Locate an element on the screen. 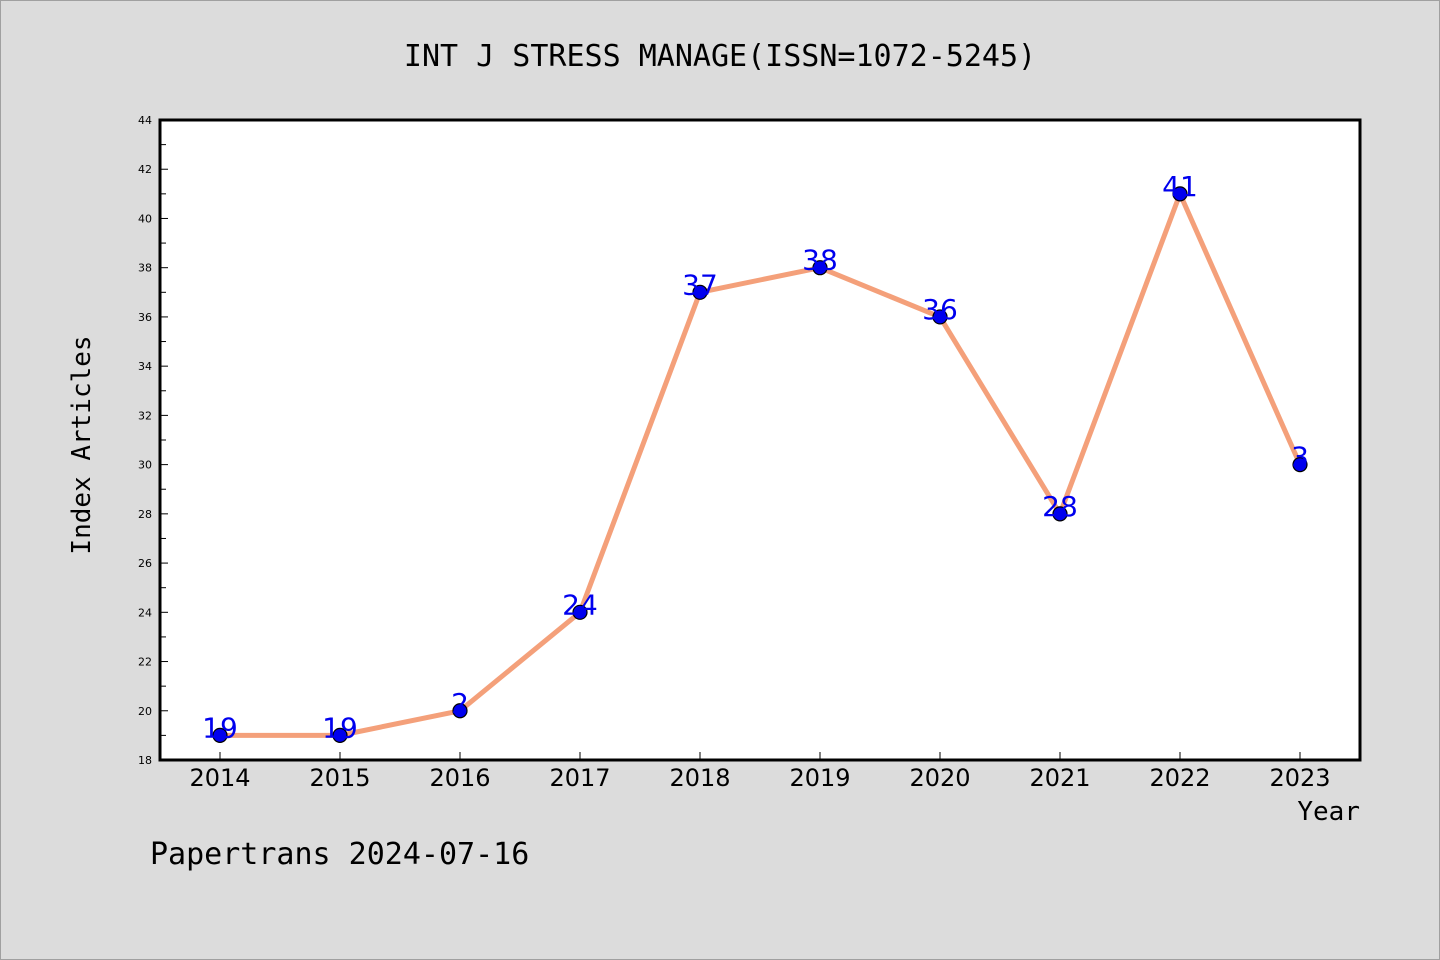  chart-title: INT J STRESS MANAGE(ISSN=1072-5245) is located at coordinates (720, 56).